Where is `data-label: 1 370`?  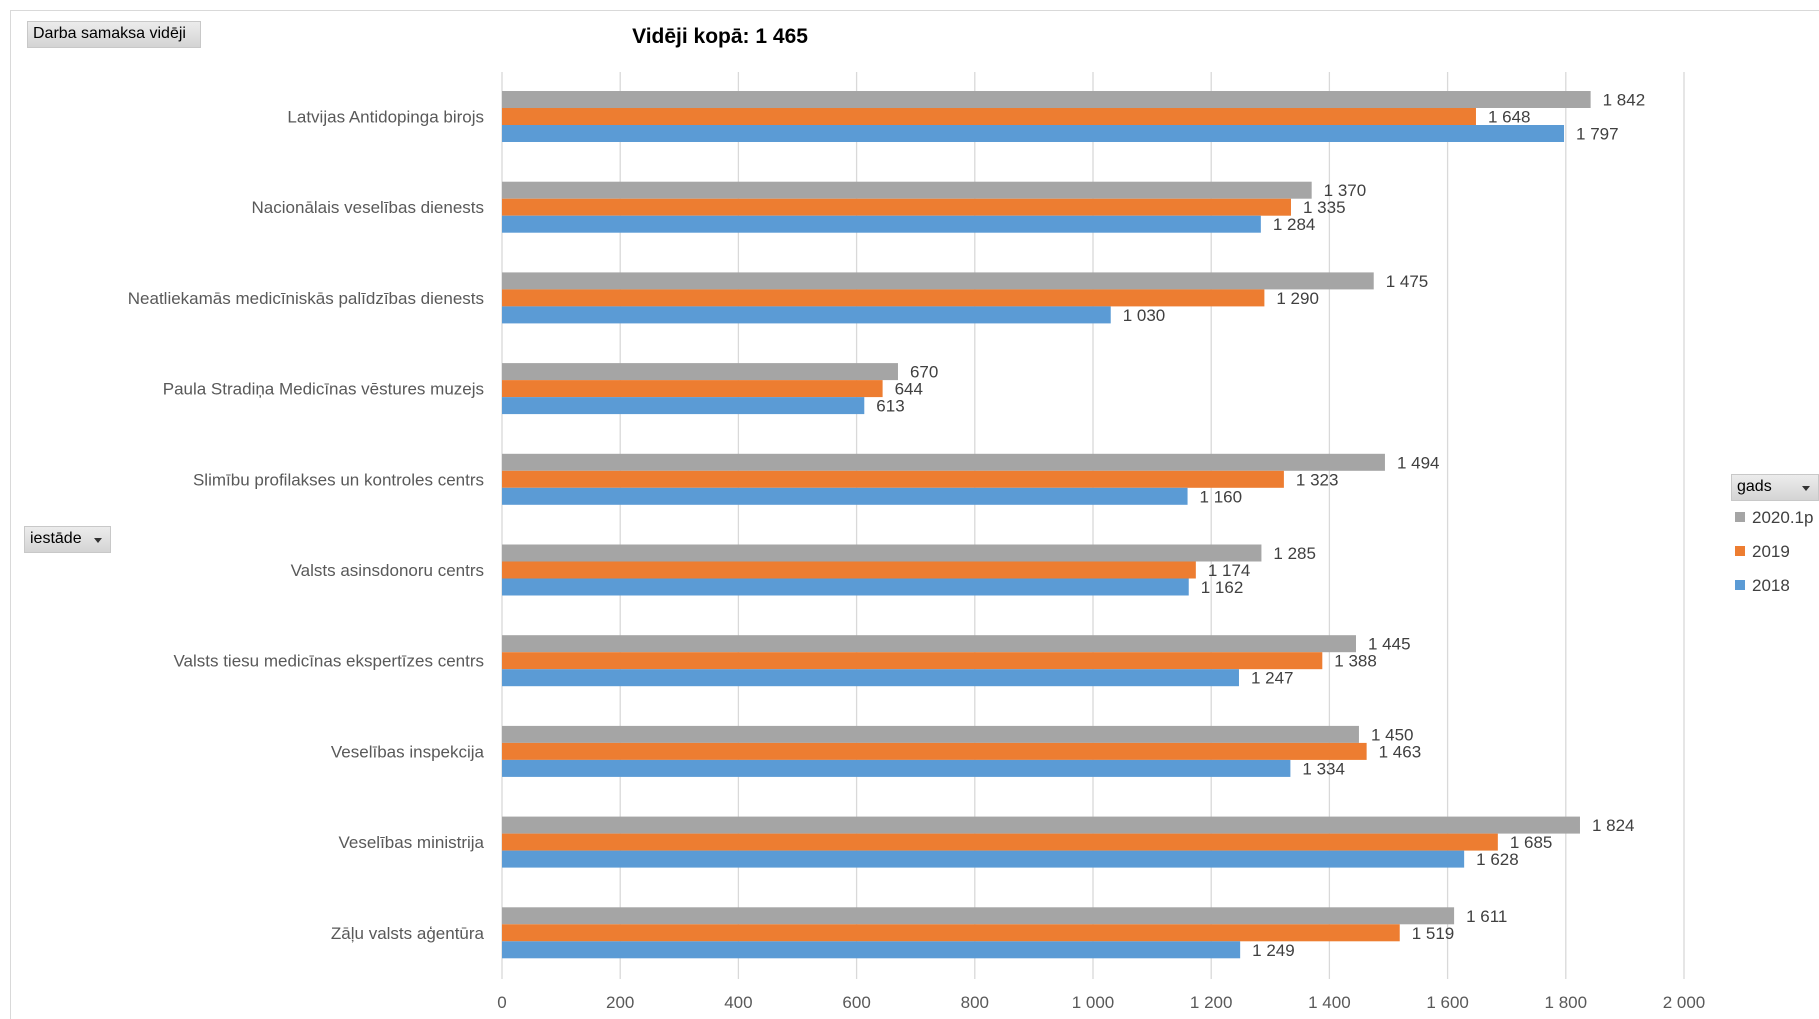 data-label: 1 370 is located at coordinates (1345, 190).